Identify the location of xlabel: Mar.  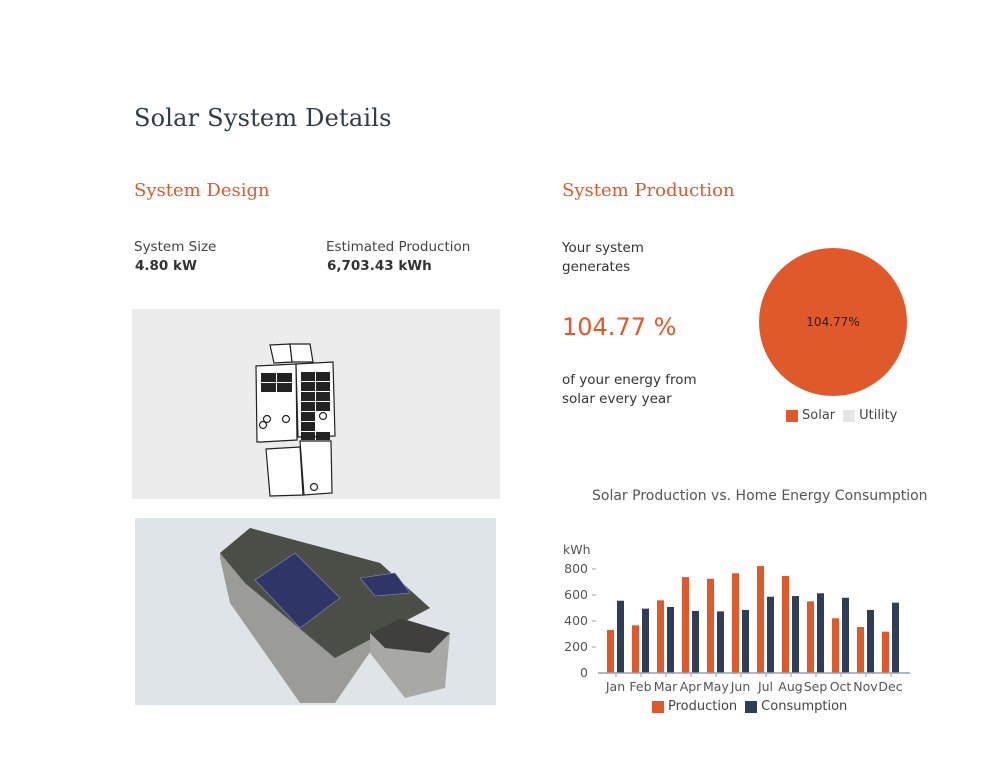
(665, 686).